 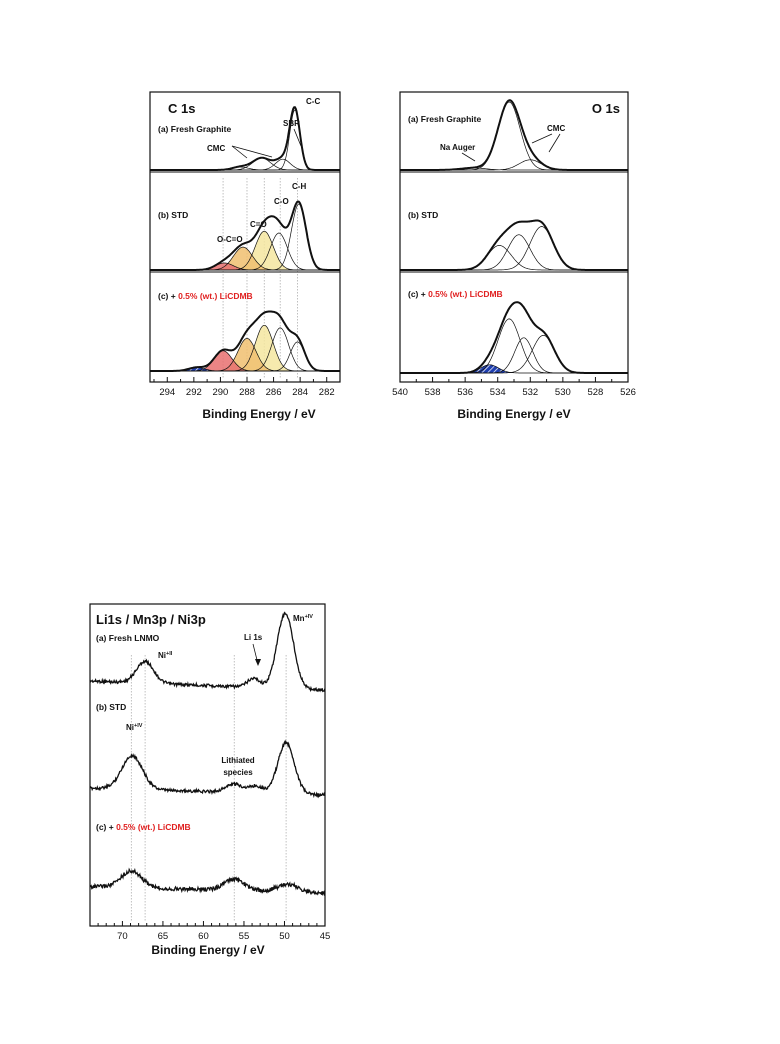 I want to click on li1s-tick-label: 60, so click(x=203, y=936).